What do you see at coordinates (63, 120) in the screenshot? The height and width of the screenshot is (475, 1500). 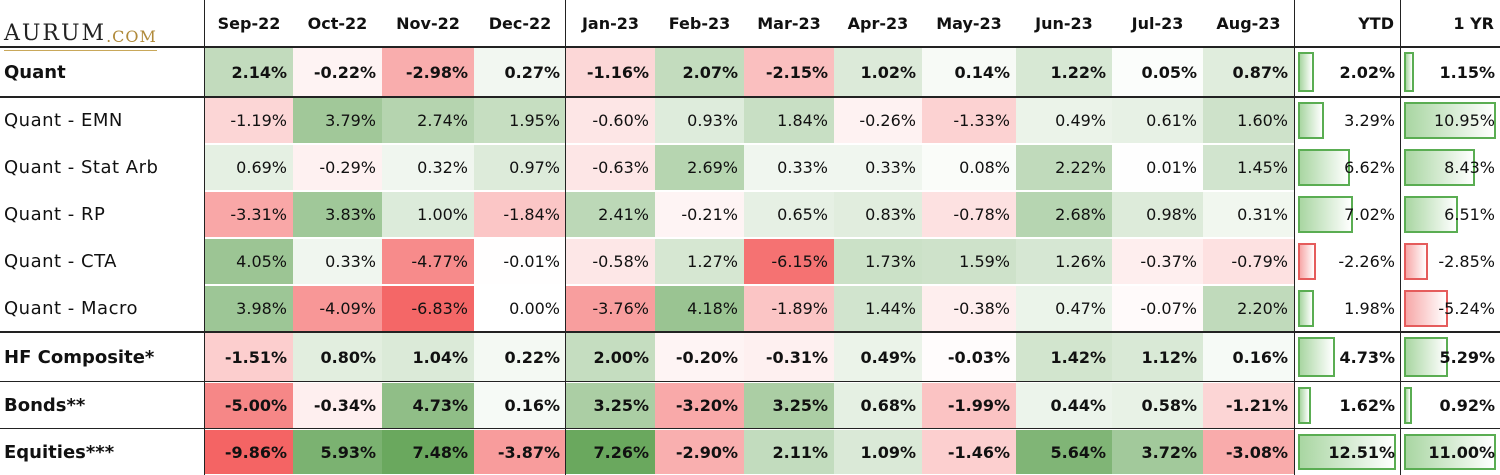 I see `row-label: Quant - EMN` at bounding box center [63, 120].